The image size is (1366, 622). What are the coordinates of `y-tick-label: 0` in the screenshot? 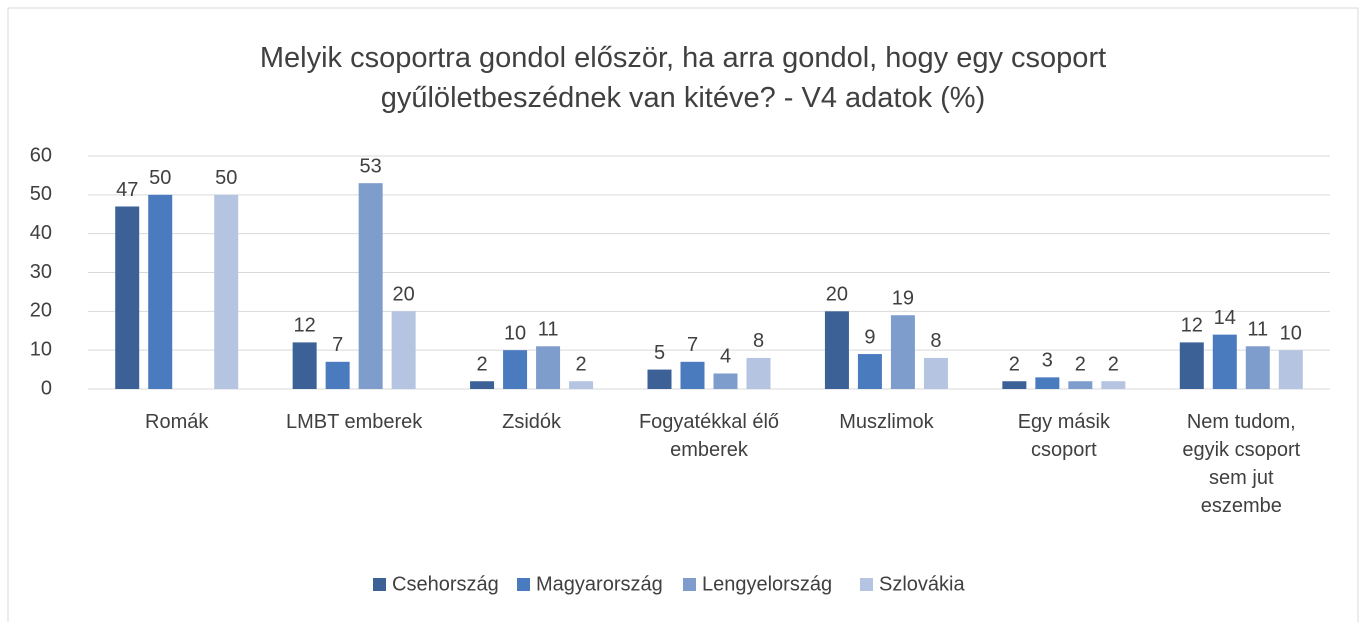 It's located at (46, 388).